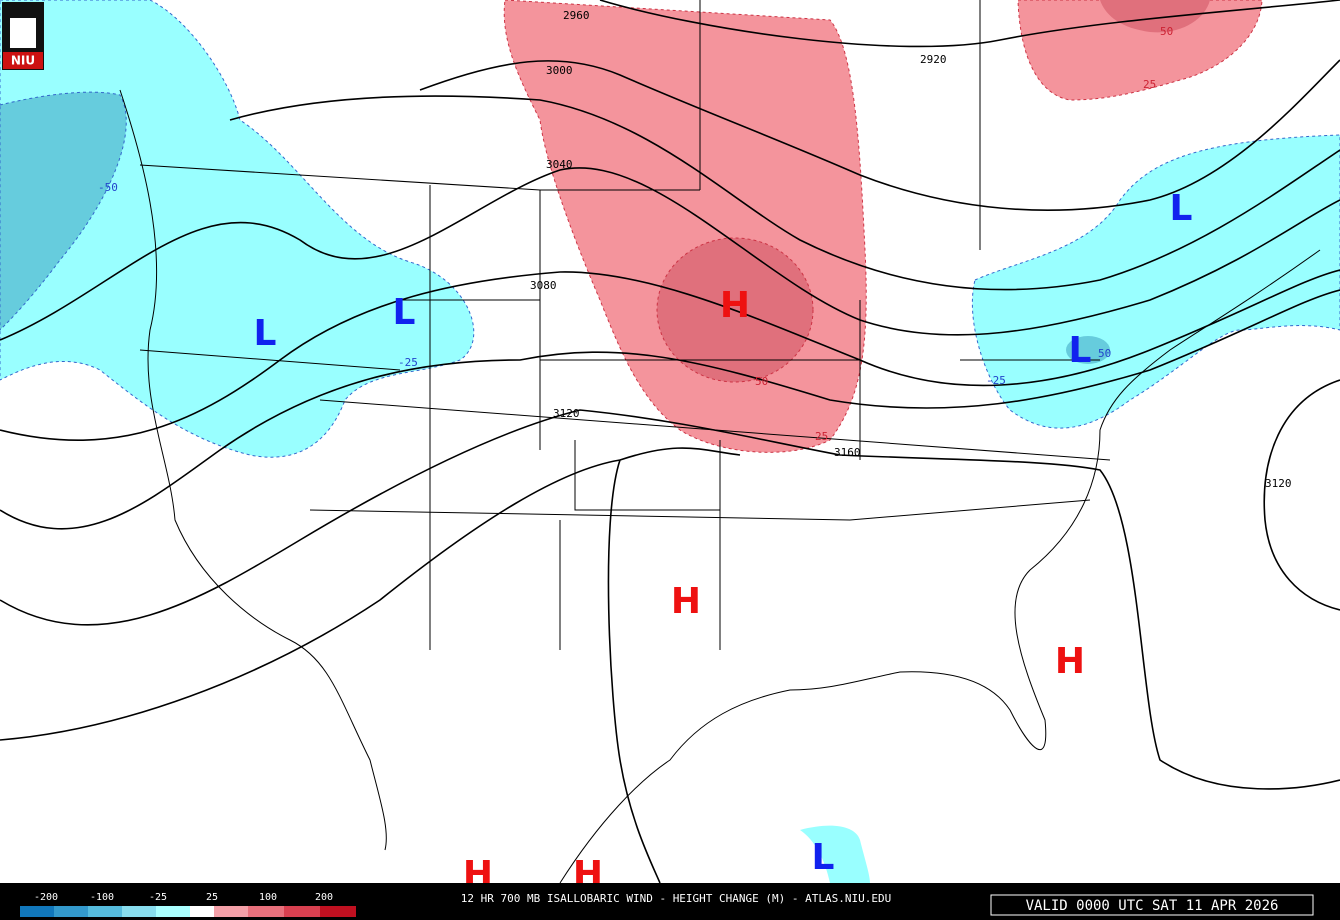  I want to click on change-label: -50, so click(108, 187).